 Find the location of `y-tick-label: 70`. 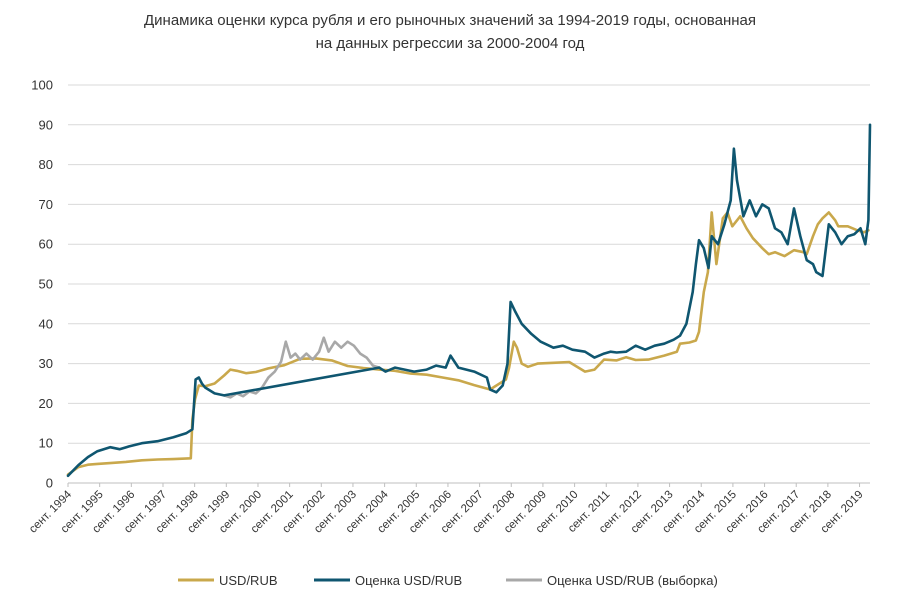

y-tick-label: 70 is located at coordinates (46, 204).